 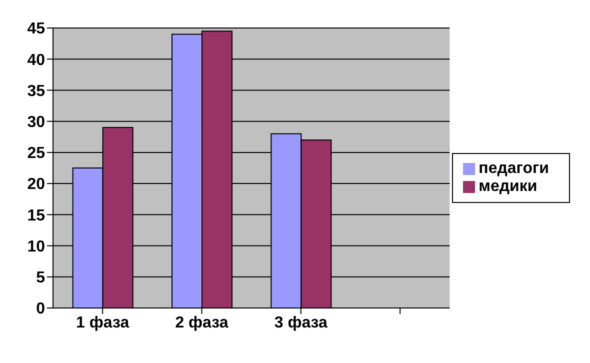 I want to click on legend-label: медики, so click(x=508, y=186).